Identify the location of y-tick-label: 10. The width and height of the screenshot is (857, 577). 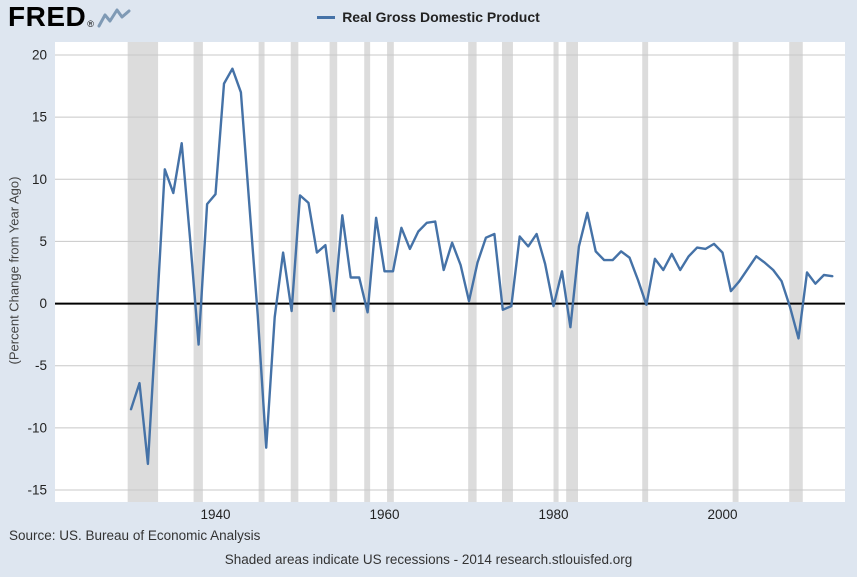
(39, 179).